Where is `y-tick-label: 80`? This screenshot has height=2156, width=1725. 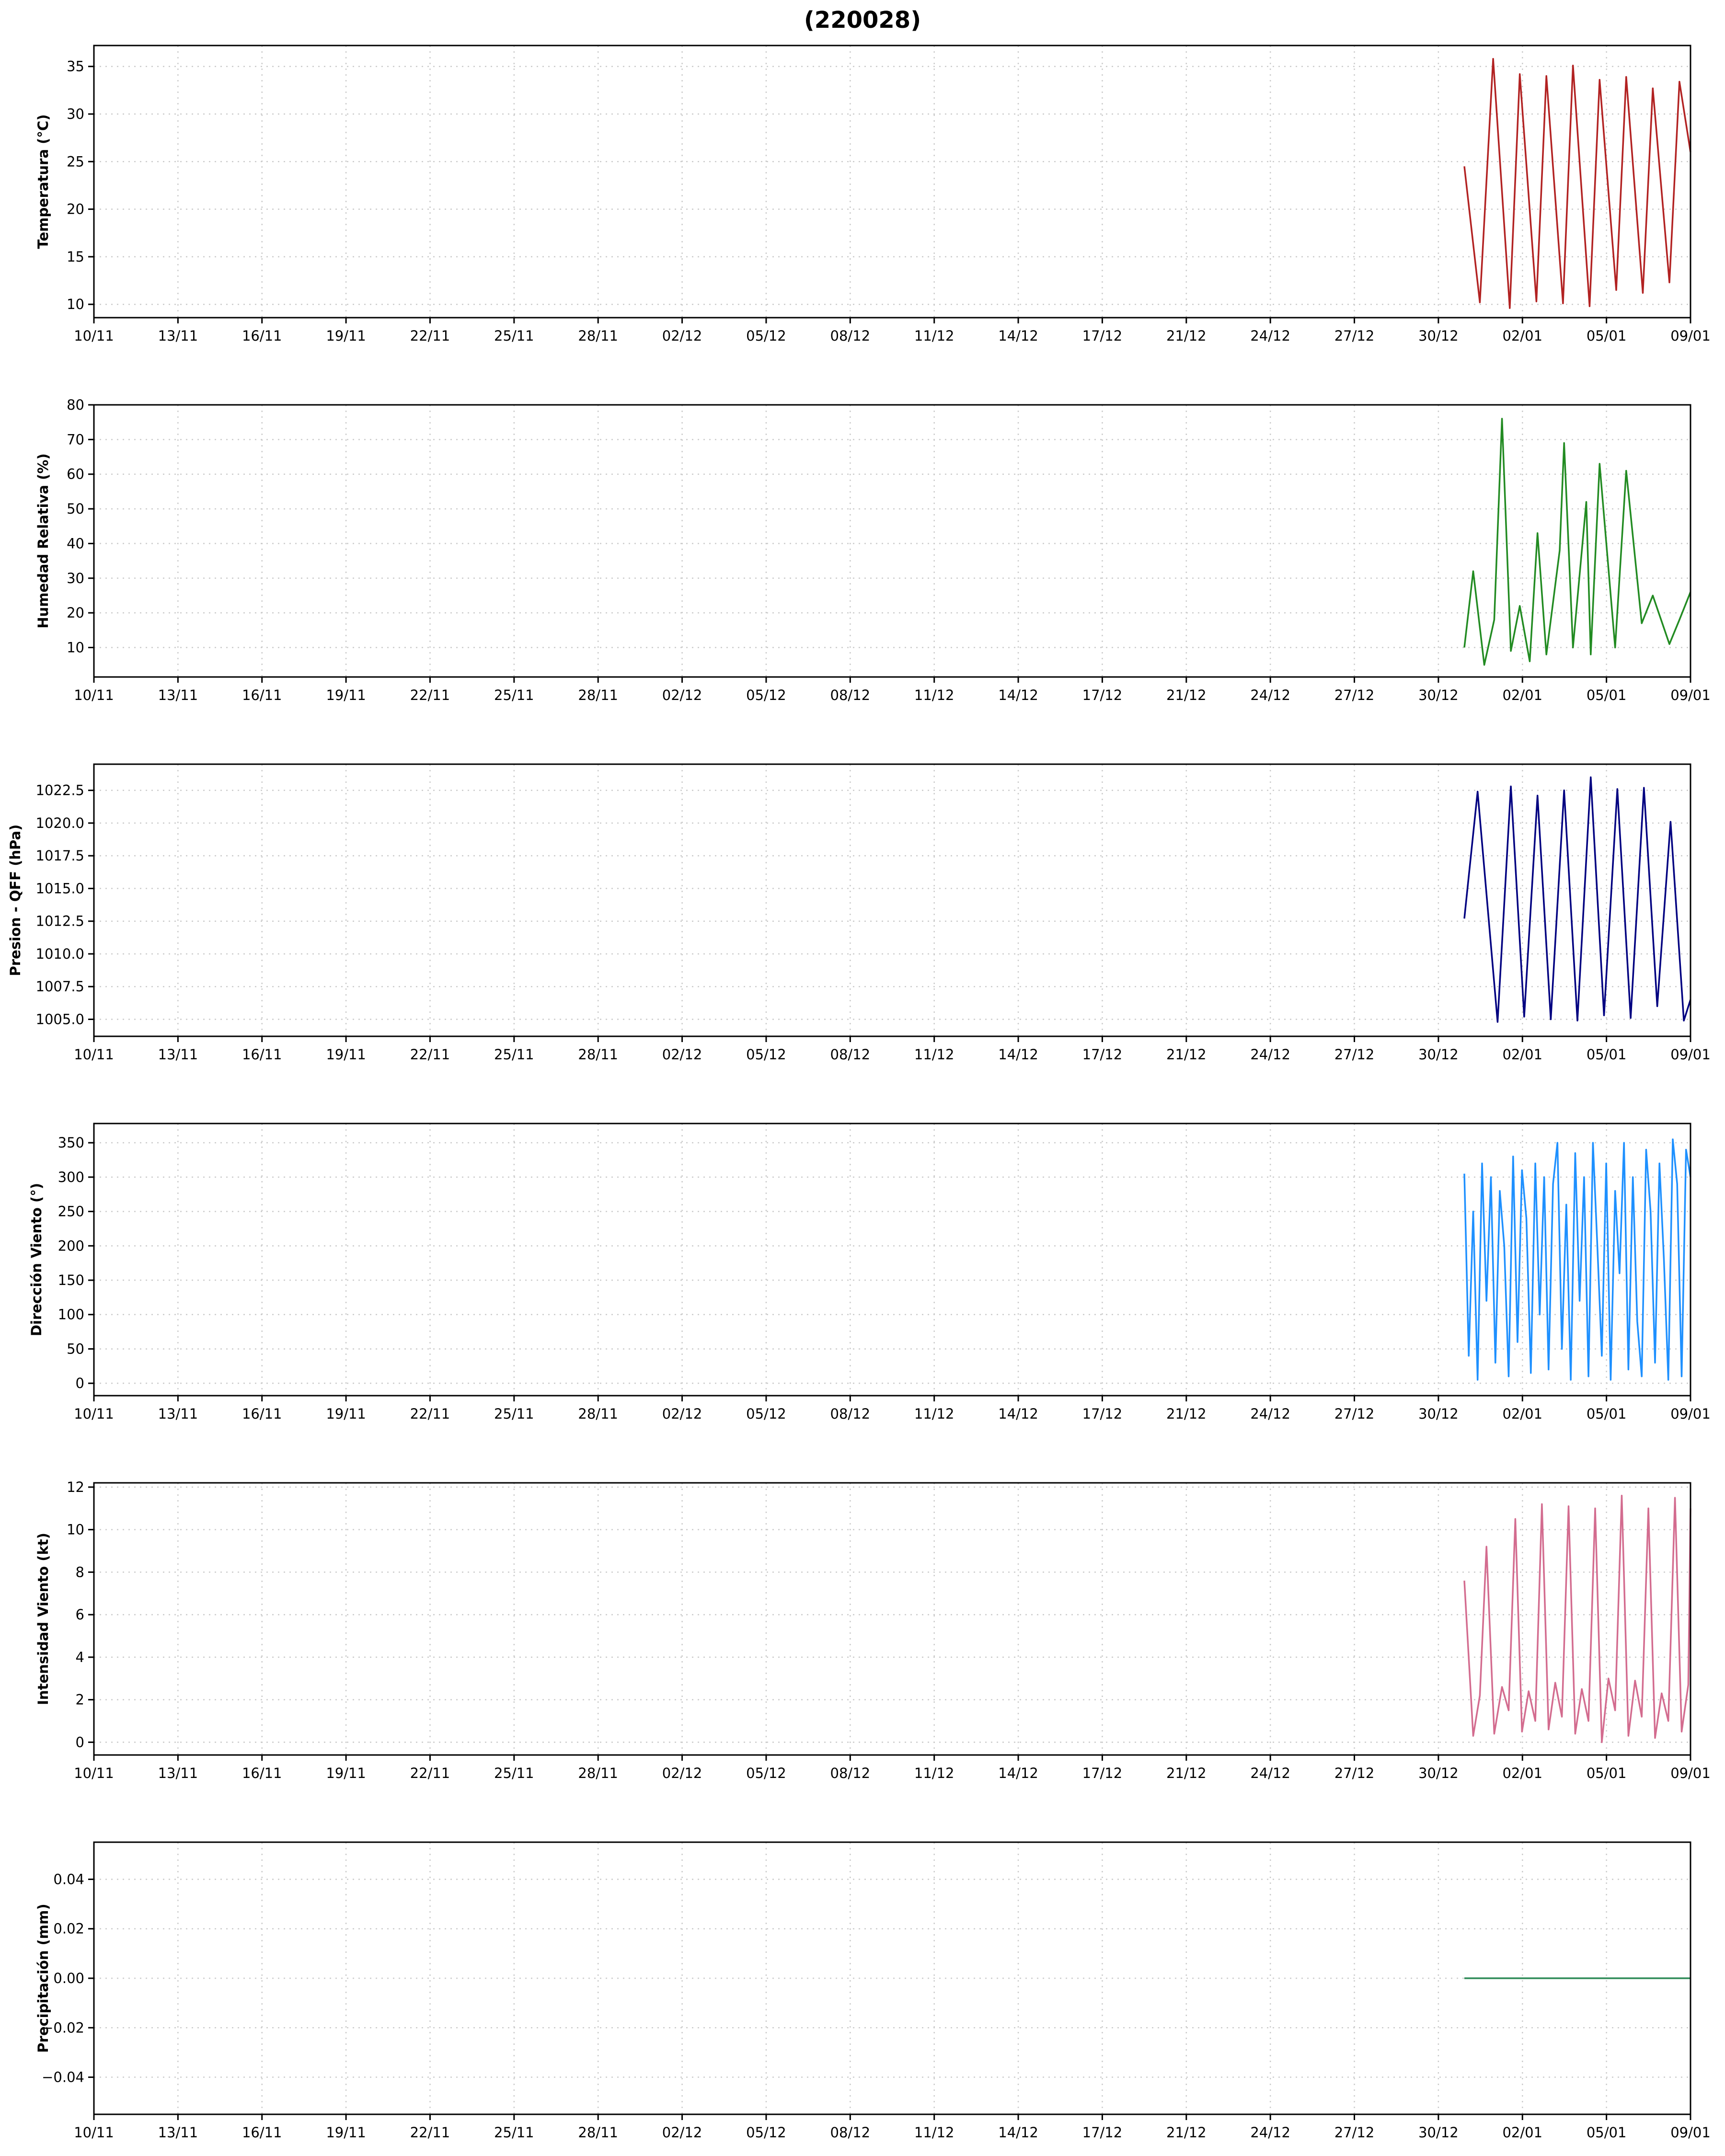 y-tick-label: 80 is located at coordinates (75, 405).